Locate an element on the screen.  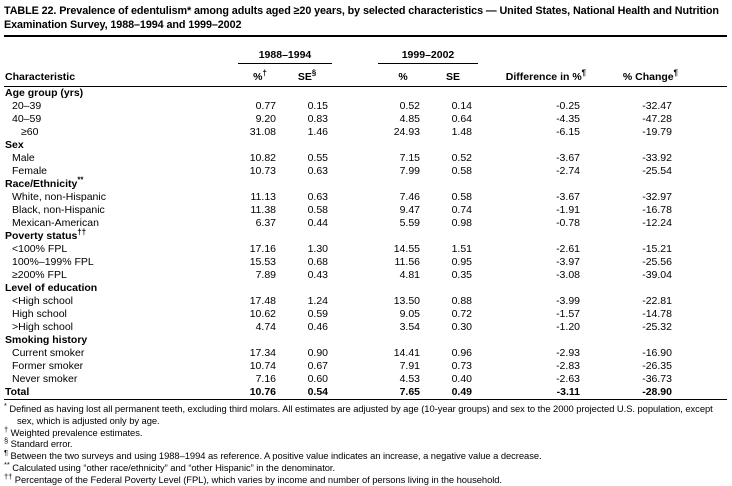
cell-value: 14.55 is located at coordinates (406, 249).